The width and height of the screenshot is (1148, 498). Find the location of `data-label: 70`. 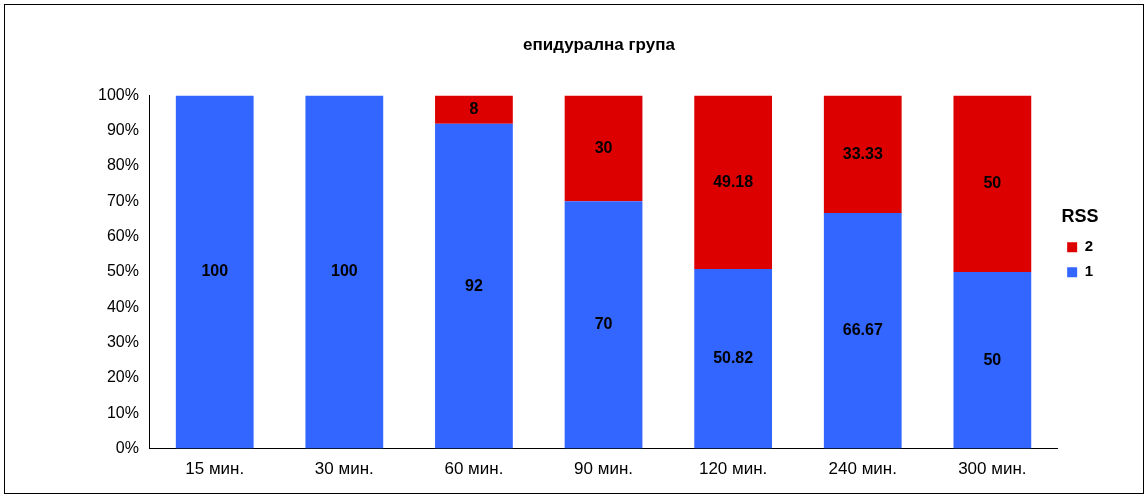

data-label: 70 is located at coordinates (603, 324).